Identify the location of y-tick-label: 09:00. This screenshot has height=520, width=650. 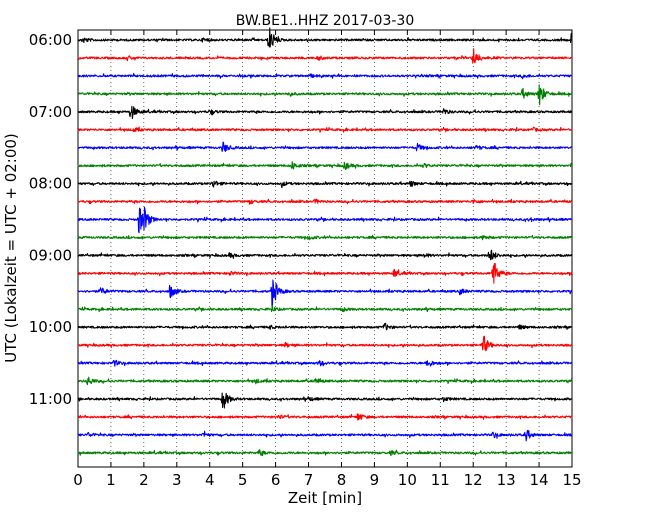
(50, 255).